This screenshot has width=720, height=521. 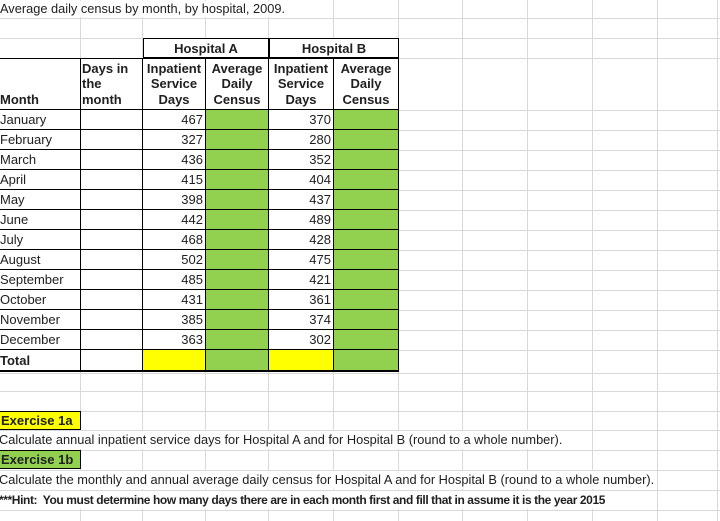 I want to click on hospital-a-group-header: Hospital A, so click(x=206, y=48).